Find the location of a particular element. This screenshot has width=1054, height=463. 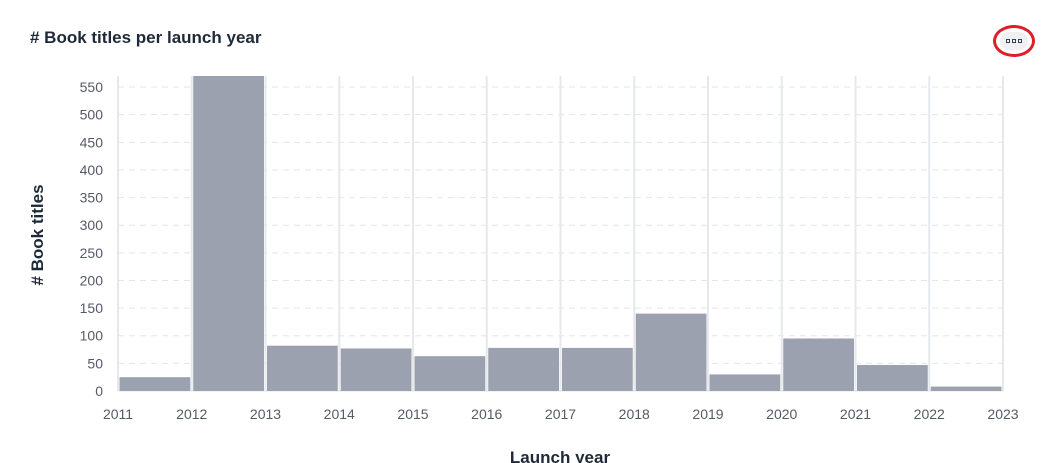

chart-title: # Book titles per launch year is located at coordinates (146, 37).